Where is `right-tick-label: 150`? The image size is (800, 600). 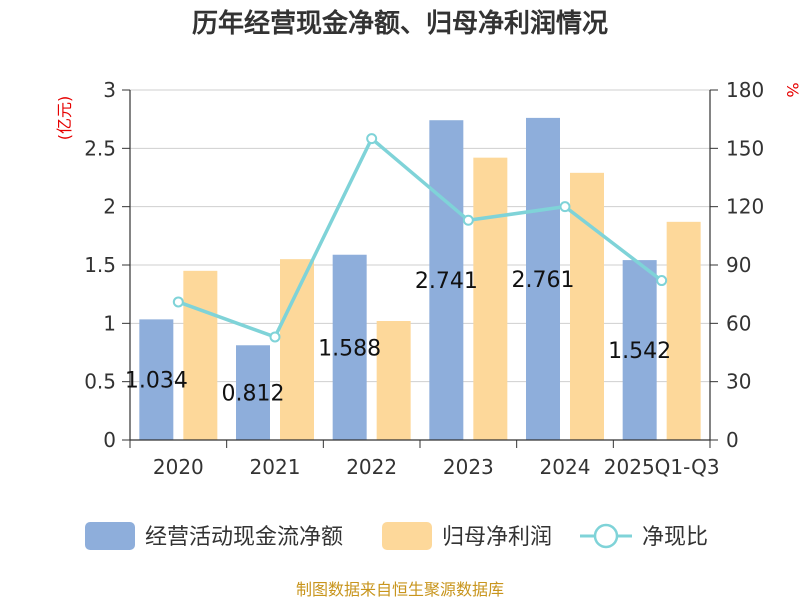
right-tick-label: 150 is located at coordinates (745, 148).